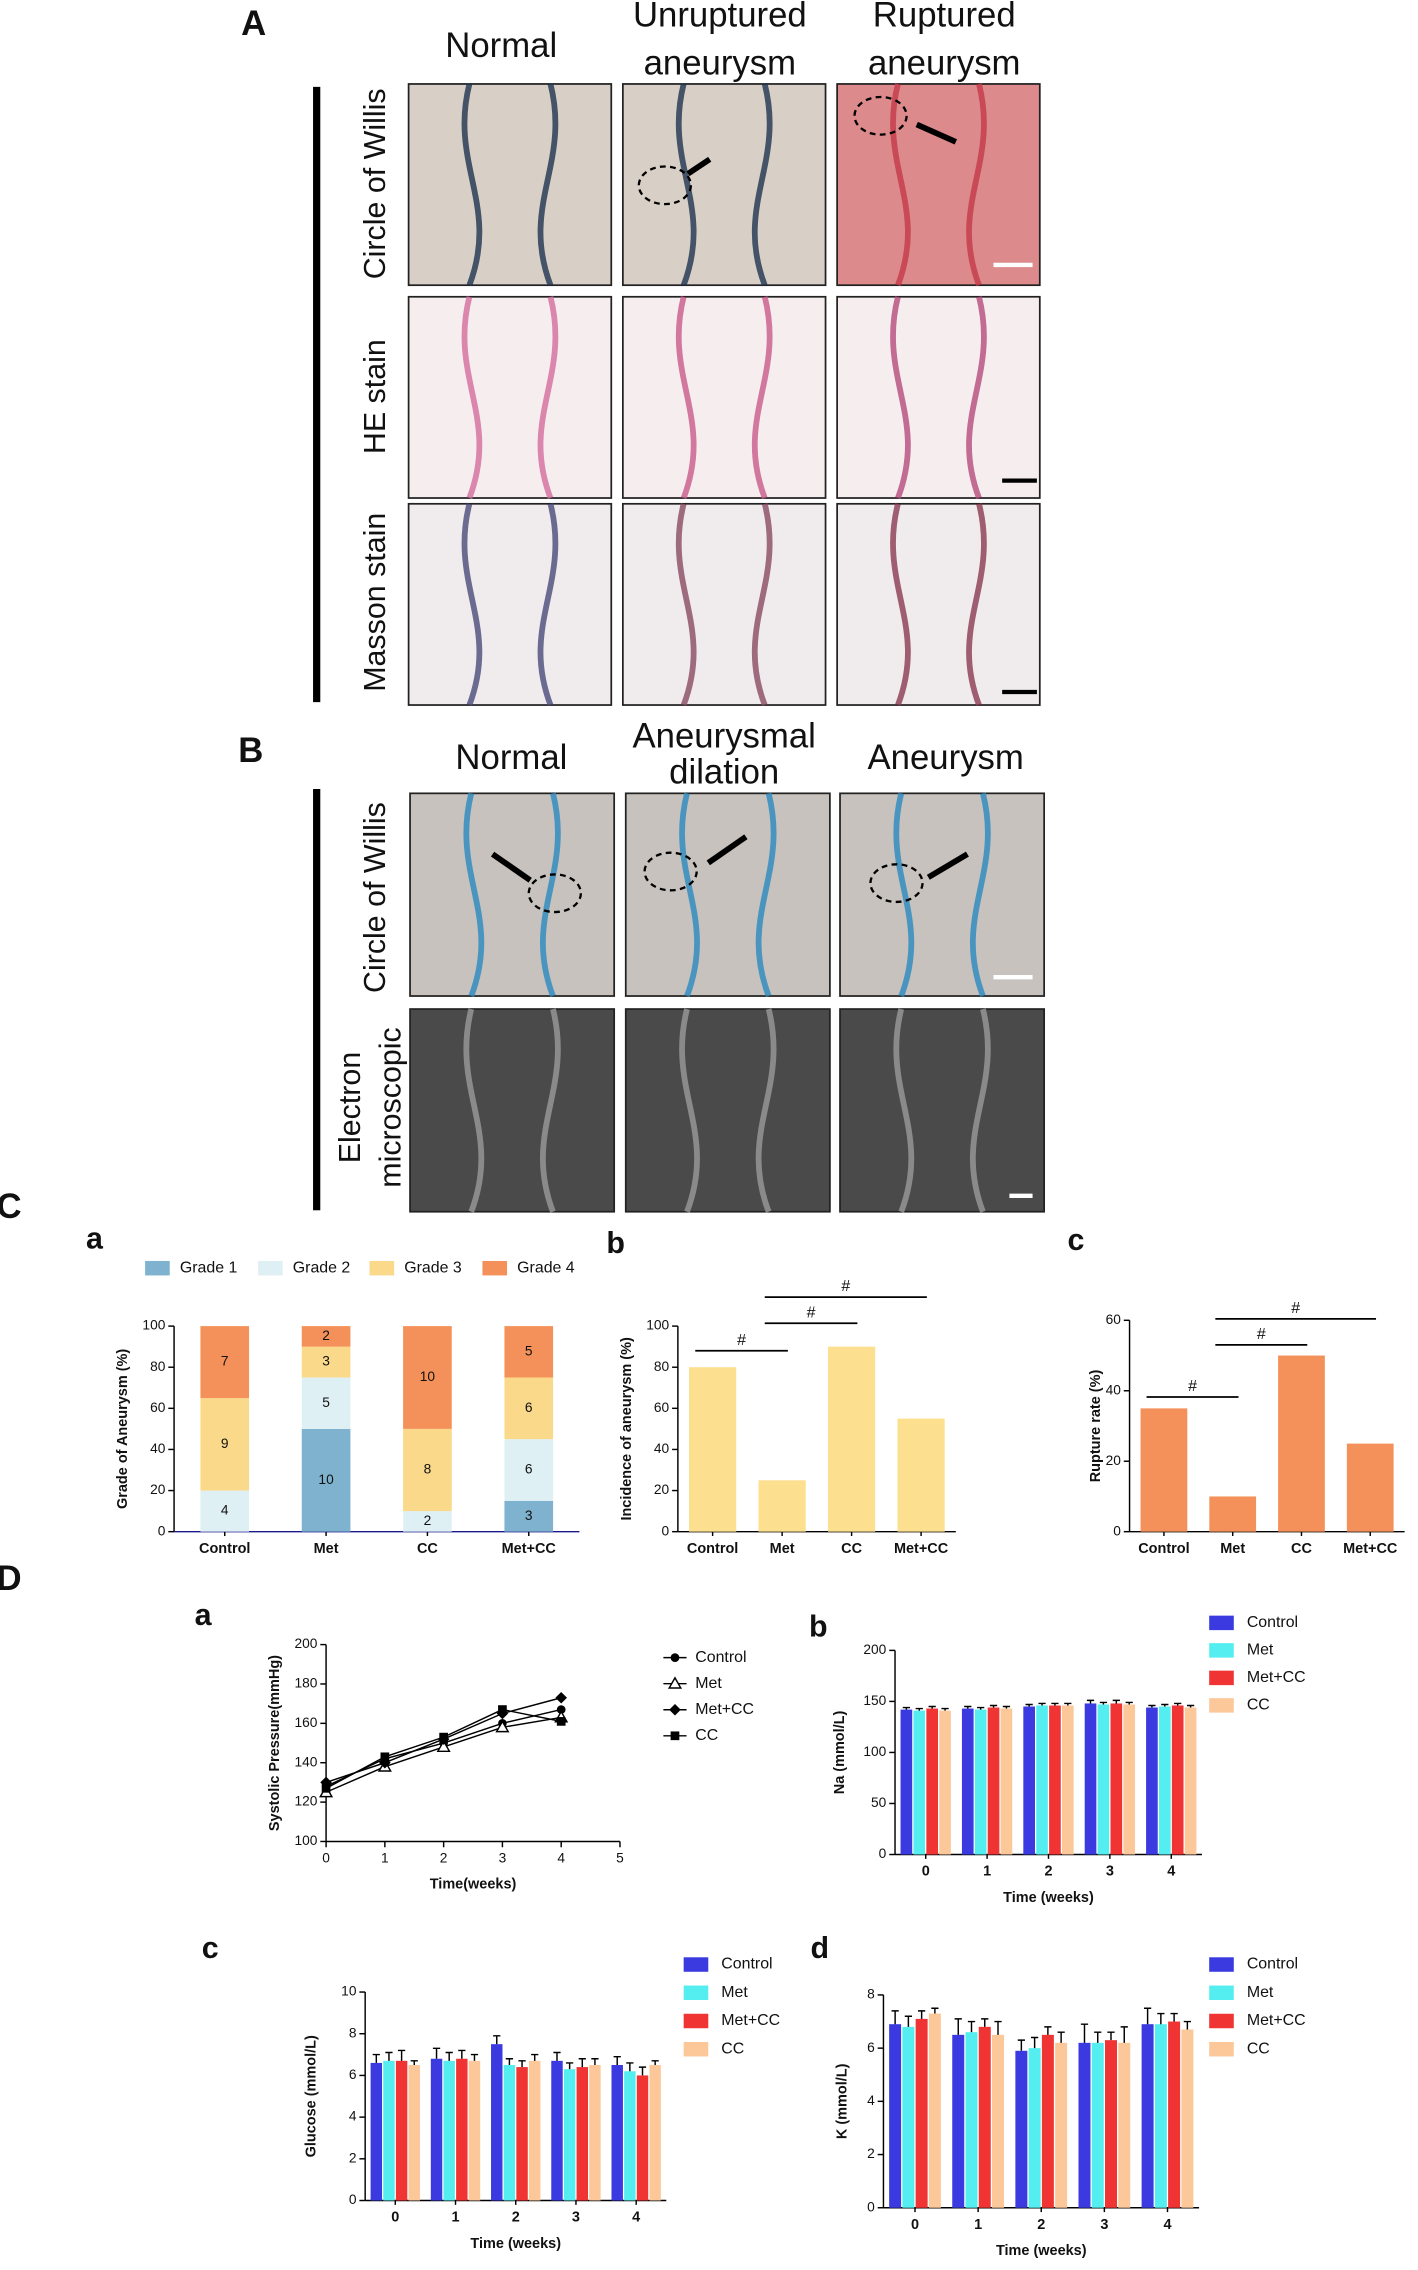 The width and height of the screenshot is (1418, 2270). Describe the element at coordinates (433, 1267) in the screenshot. I see `legend-label: Grade 3` at that location.